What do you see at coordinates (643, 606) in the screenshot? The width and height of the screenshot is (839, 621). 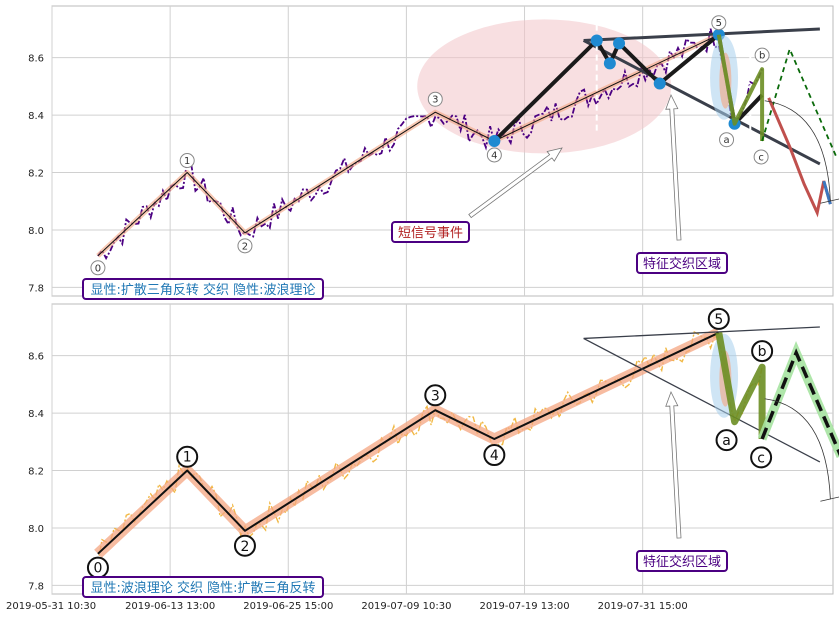 I see `x-tick-label: 2019-07-31 15:00` at bounding box center [643, 606].